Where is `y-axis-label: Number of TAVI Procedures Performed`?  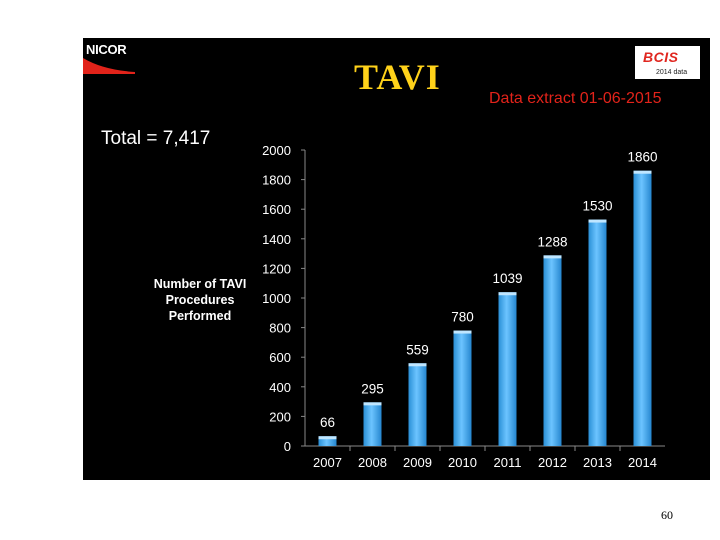
y-axis-label: Number of TAVI Procedures Performed is located at coordinates (200, 300).